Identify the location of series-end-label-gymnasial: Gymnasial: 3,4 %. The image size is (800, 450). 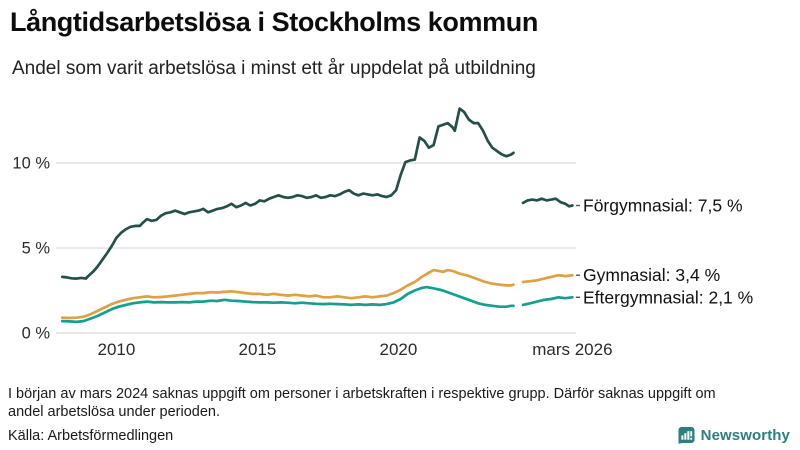
(651, 275).